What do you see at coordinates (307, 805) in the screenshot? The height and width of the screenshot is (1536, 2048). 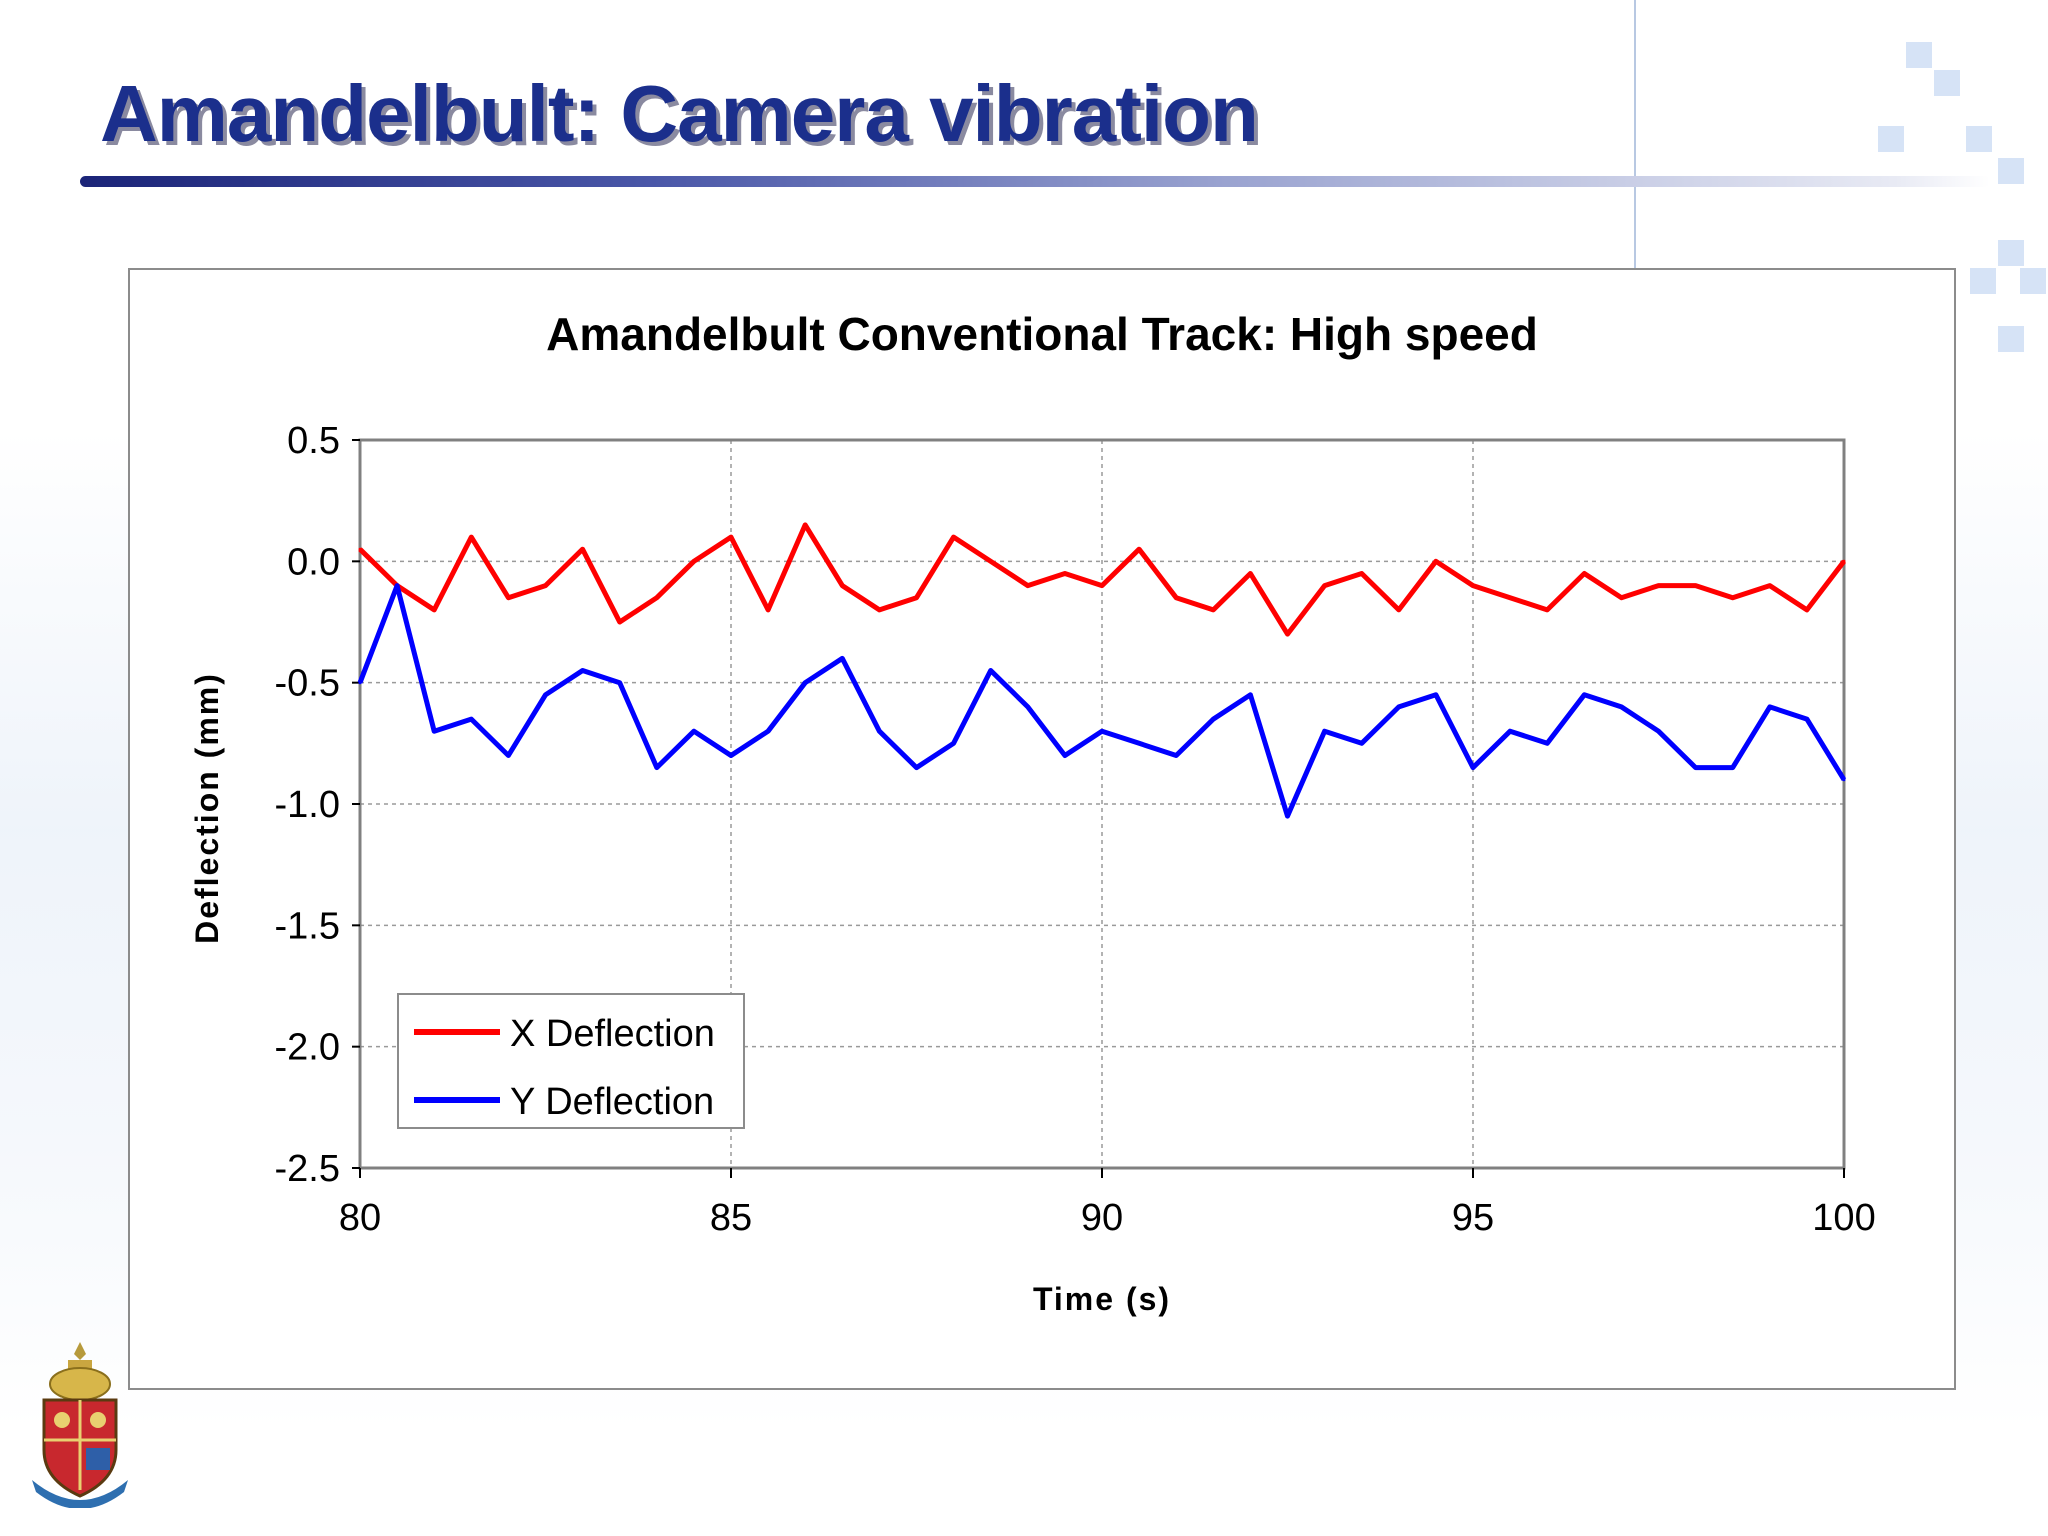 I see `y-tick-label: -1.0` at bounding box center [307, 805].